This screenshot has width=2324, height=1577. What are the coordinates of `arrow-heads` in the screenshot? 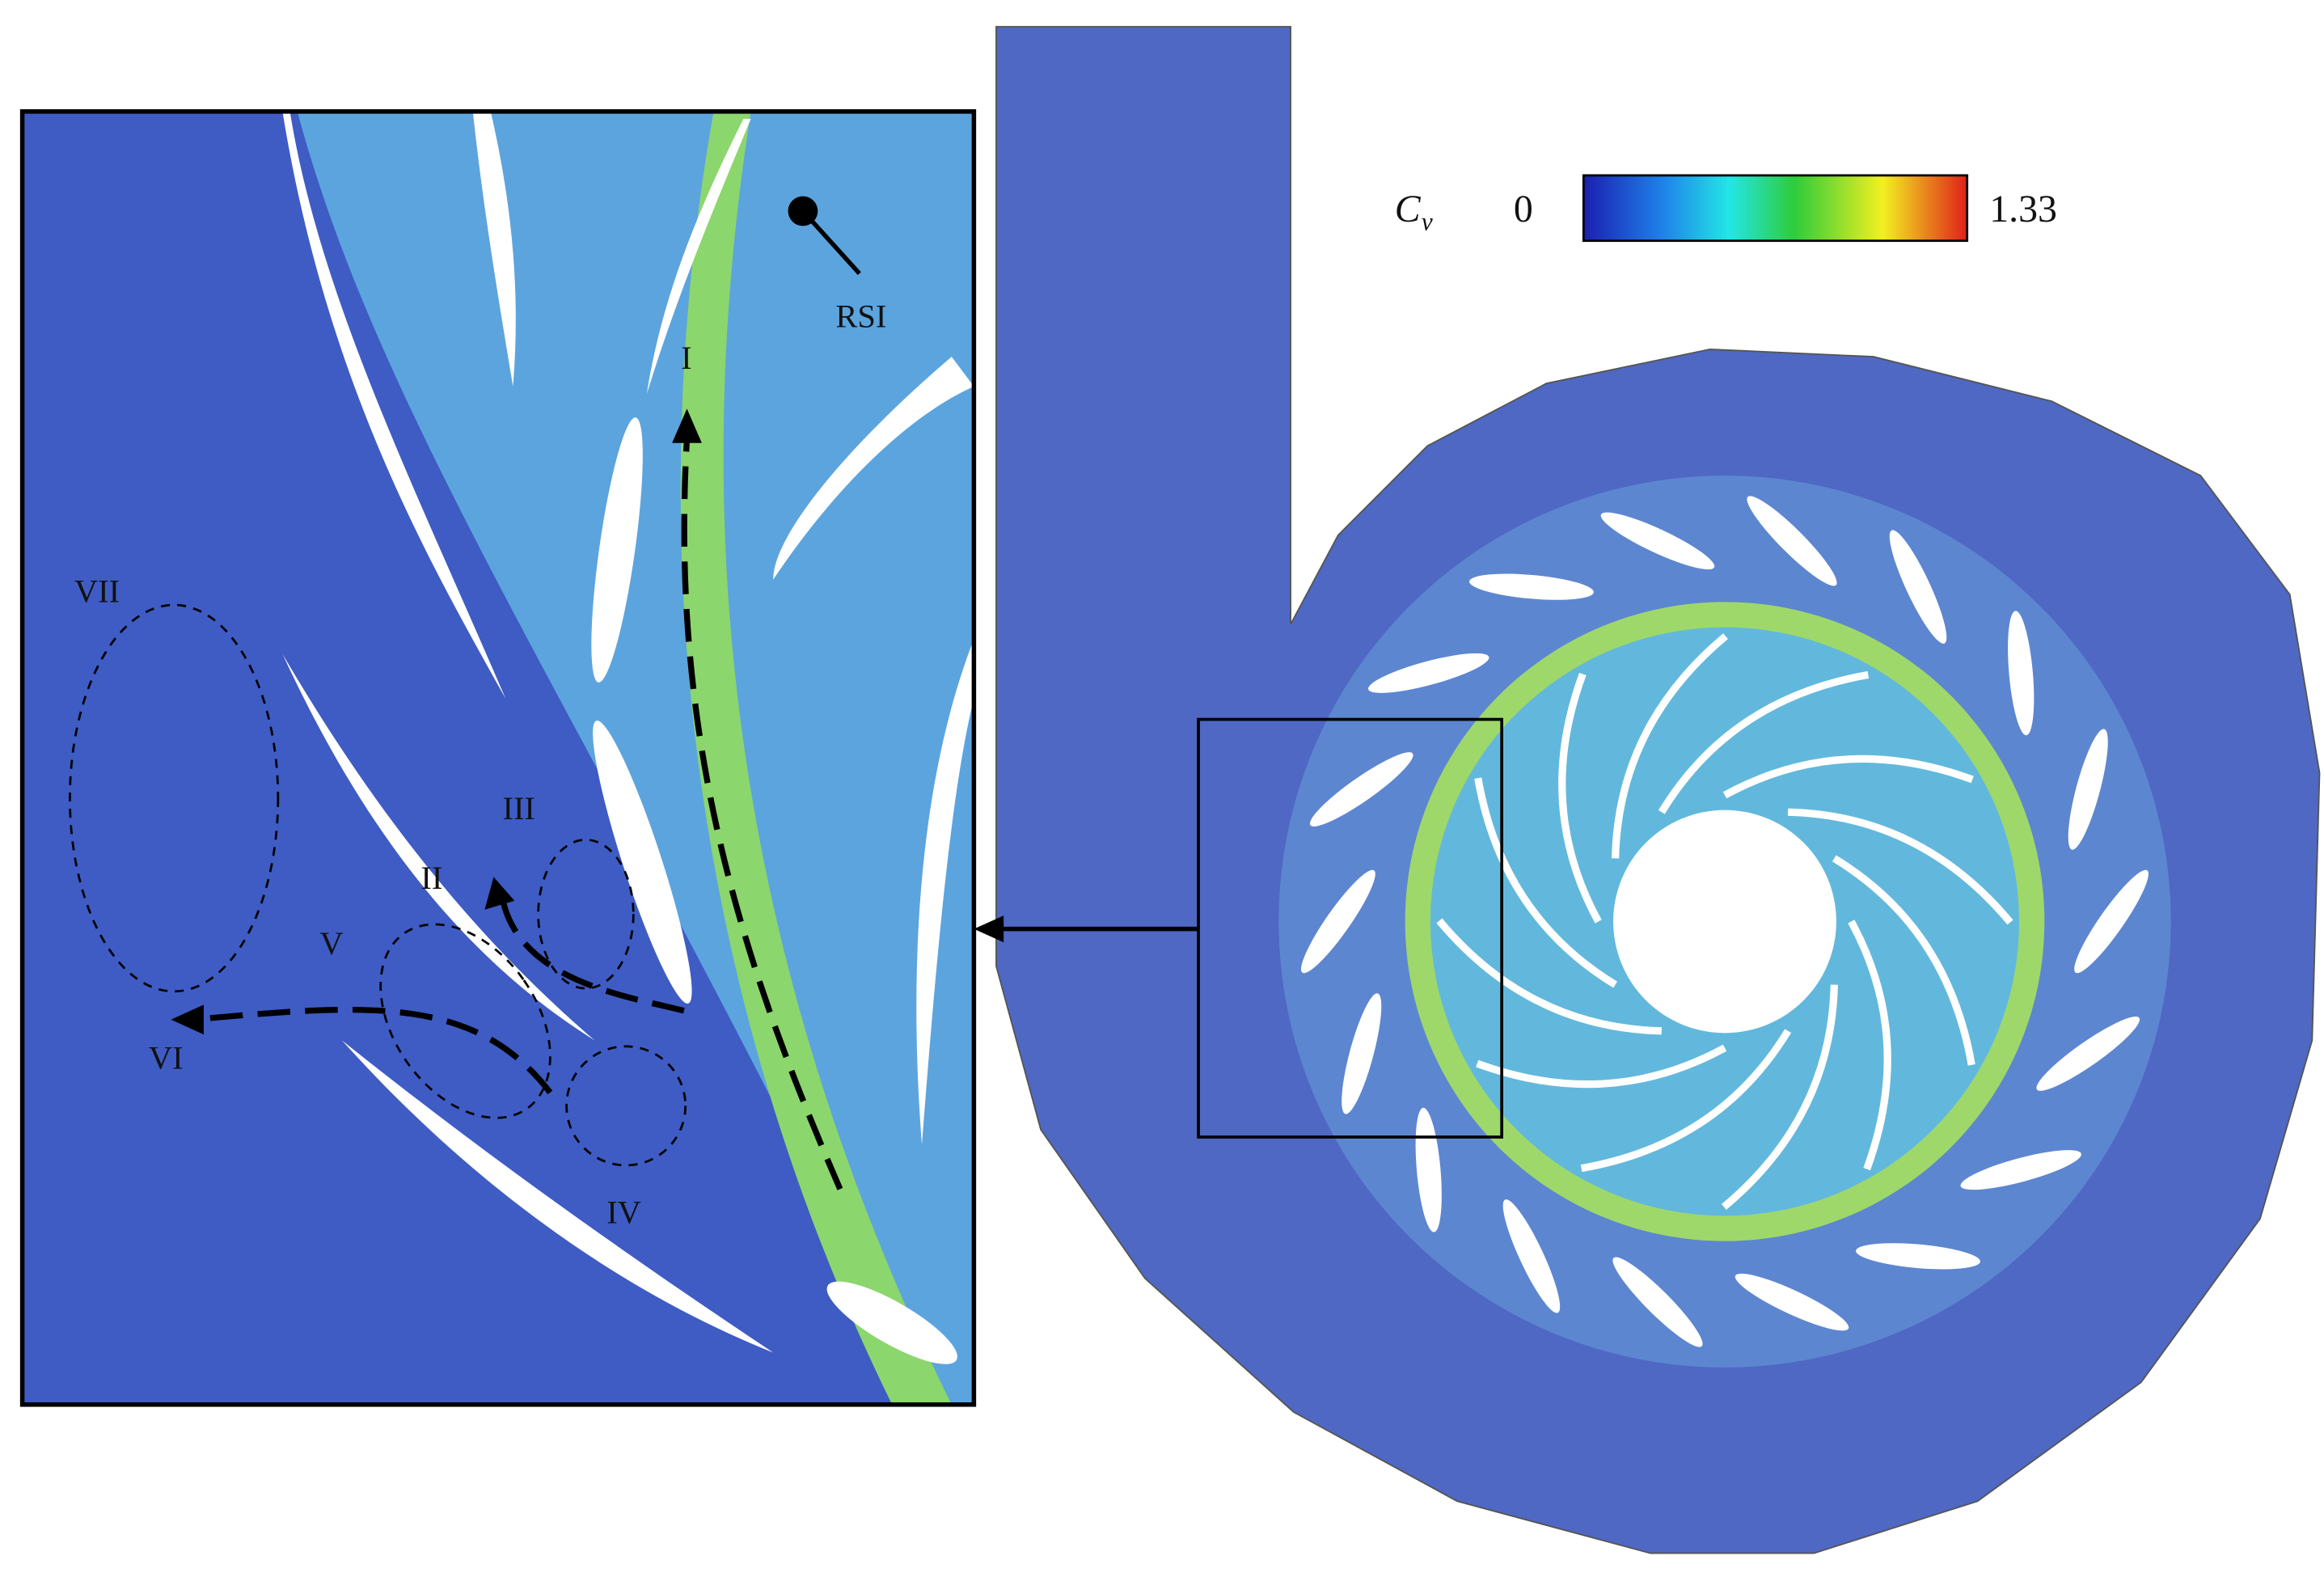 It's located at (436, 722).